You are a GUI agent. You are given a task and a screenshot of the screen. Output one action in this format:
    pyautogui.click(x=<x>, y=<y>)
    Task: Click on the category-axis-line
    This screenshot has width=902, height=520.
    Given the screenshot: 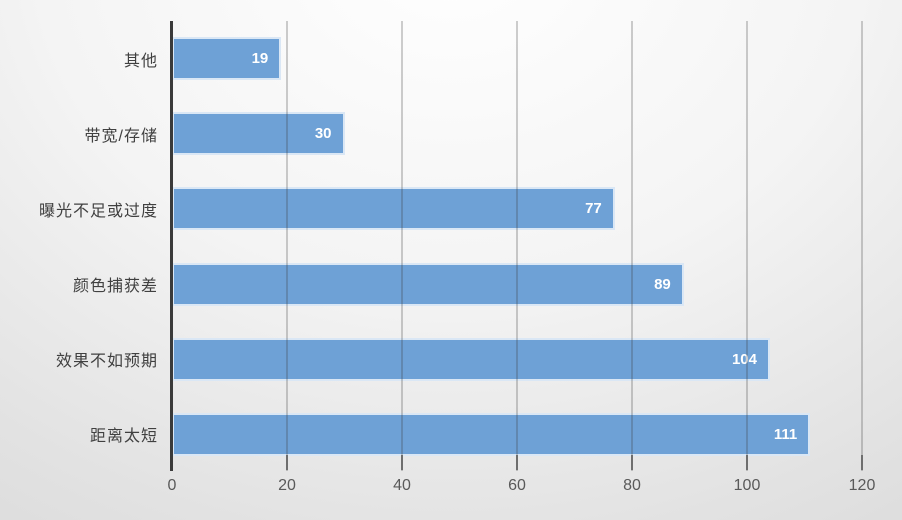 What is the action you would take?
    pyautogui.click(x=171, y=246)
    